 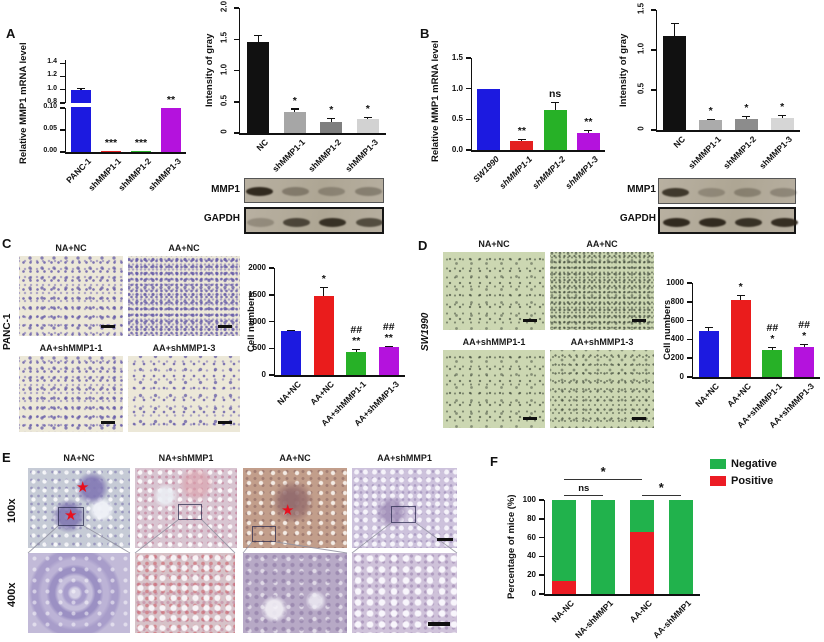 What do you see at coordinates (675, 83) in the screenshot?
I see `bar-NC` at bounding box center [675, 83].